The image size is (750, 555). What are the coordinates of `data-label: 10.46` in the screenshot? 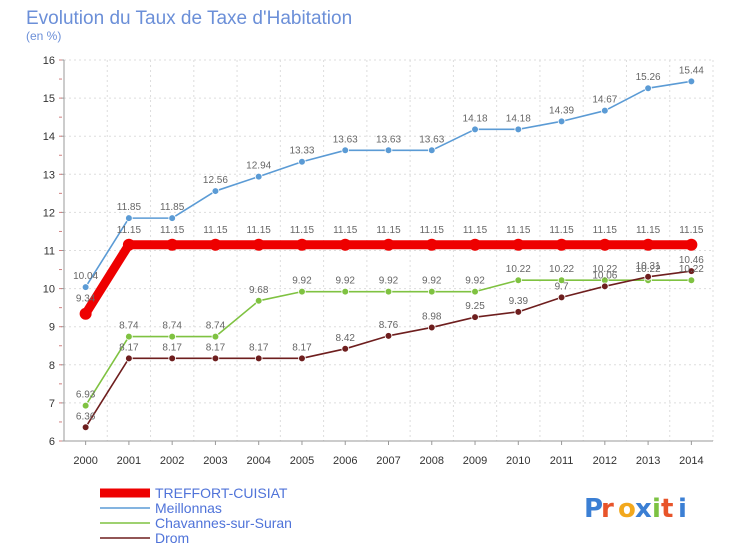 It's located at (691, 260).